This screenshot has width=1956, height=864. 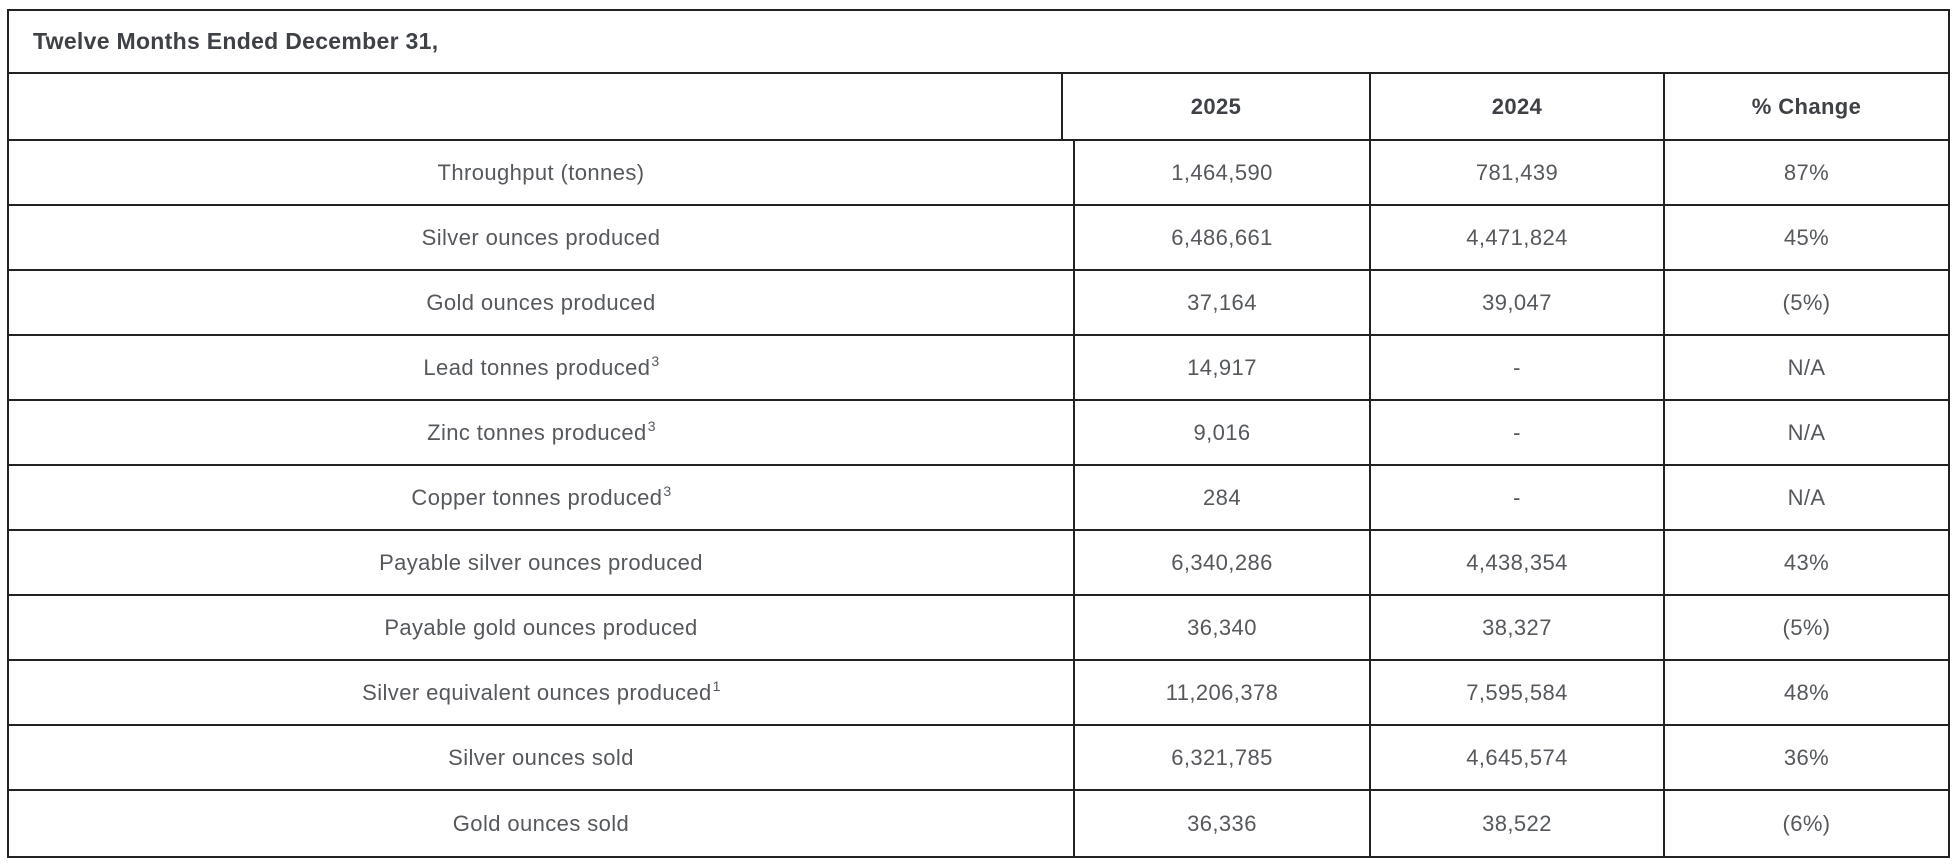 I want to click on row-value-2025: 284, so click(x=1221, y=497).